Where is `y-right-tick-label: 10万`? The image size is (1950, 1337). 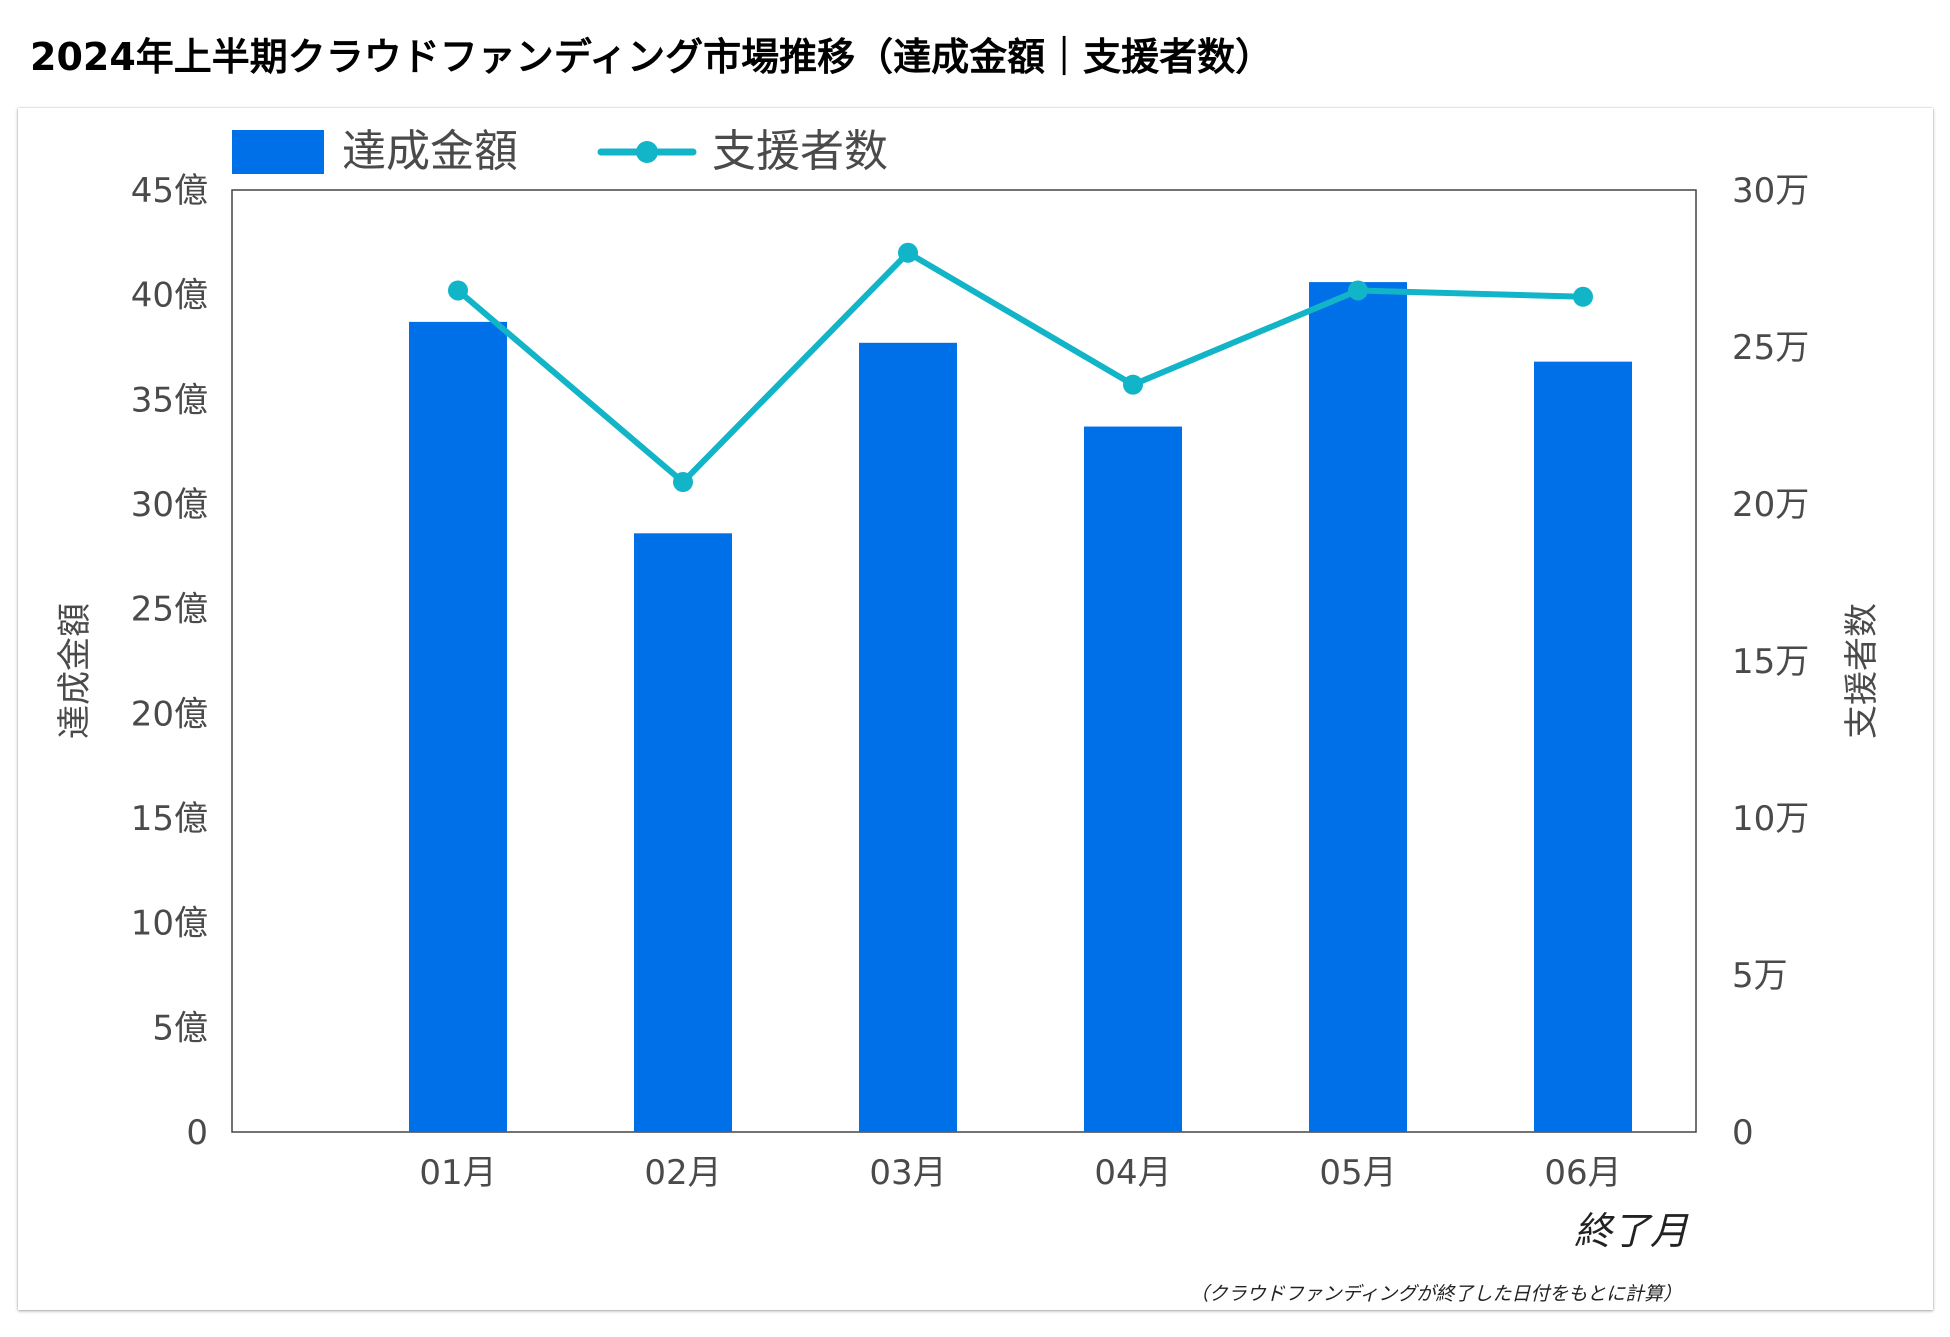 y-right-tick-label: 10万 is located at coordinates (1770, 819).